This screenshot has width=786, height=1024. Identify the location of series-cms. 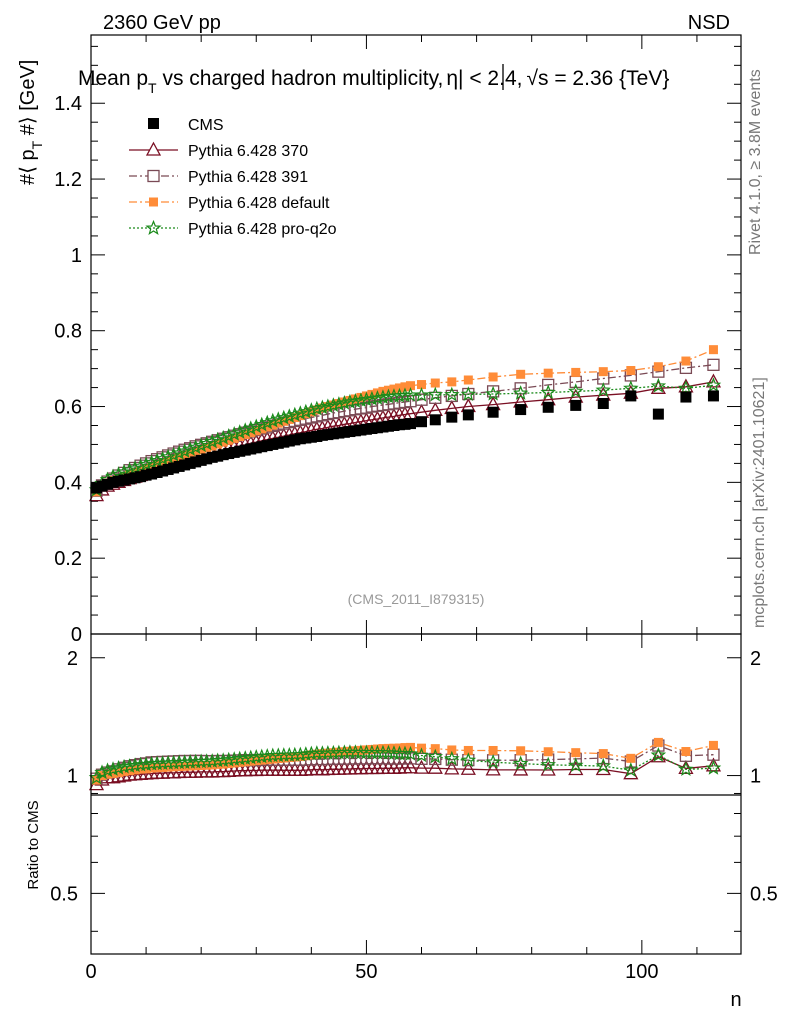
(405, 442).